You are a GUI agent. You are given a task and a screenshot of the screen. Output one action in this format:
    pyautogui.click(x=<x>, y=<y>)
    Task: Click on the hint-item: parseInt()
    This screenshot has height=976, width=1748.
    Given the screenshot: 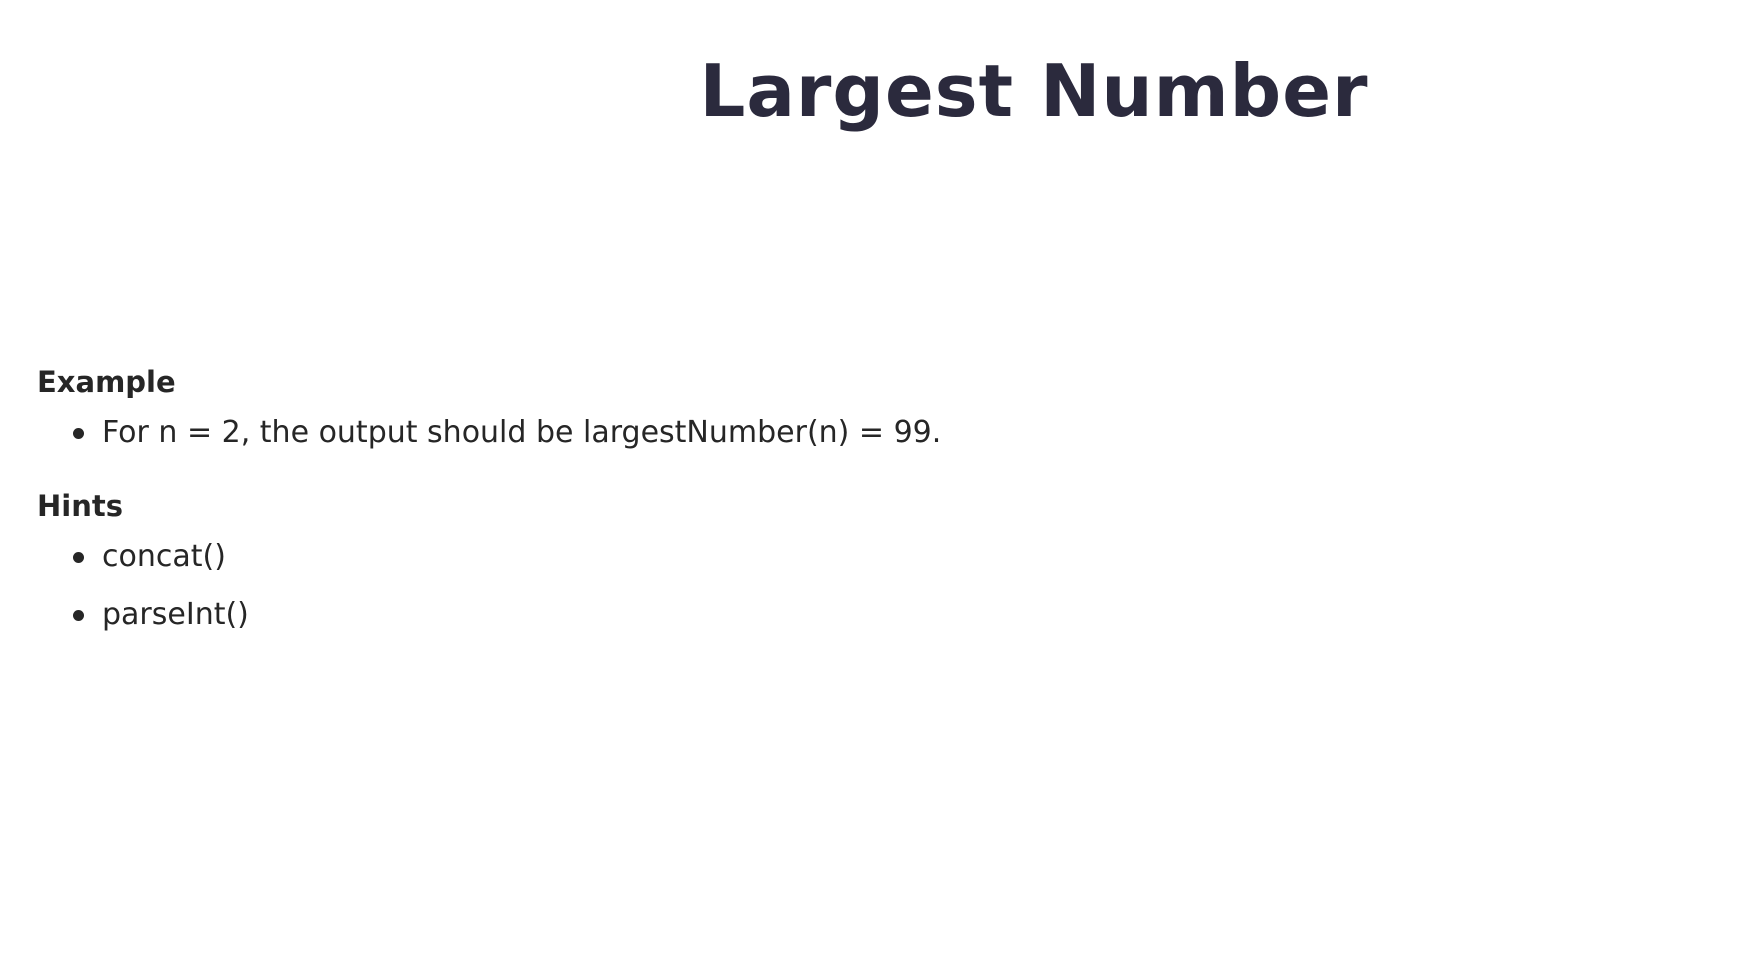 What is the action you would take?
    pyautogui.click(x=737, y=615)
    